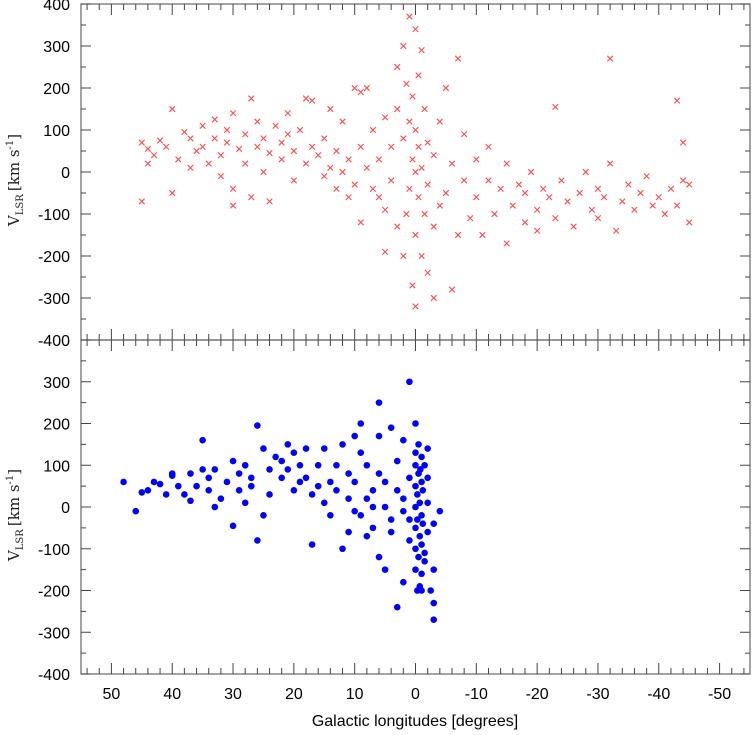 The image size is (752, 735). What do you see at coordinates (54, 592) in the screenshot?
I see `y-tick-label: -200` at bounding box center [54, 592].